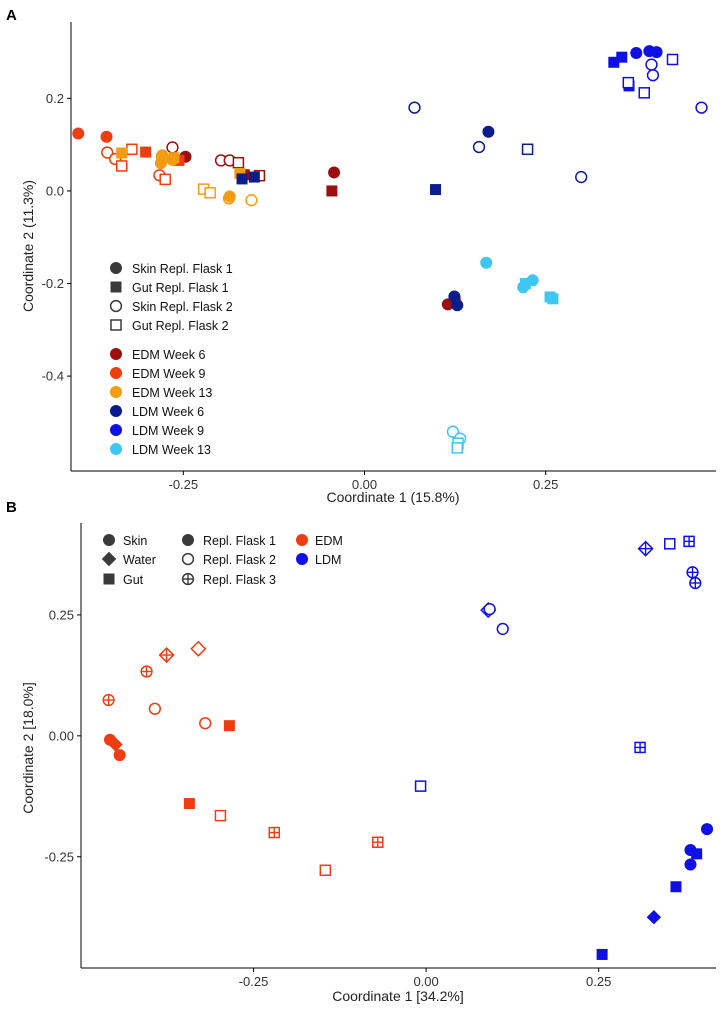 The width and height of the screenshot is (726, 1011). What do you see at coordinates (210, 193) in the screenshot?
I see `point-edm-week-13-square-open` at bounding box center [210, 193].